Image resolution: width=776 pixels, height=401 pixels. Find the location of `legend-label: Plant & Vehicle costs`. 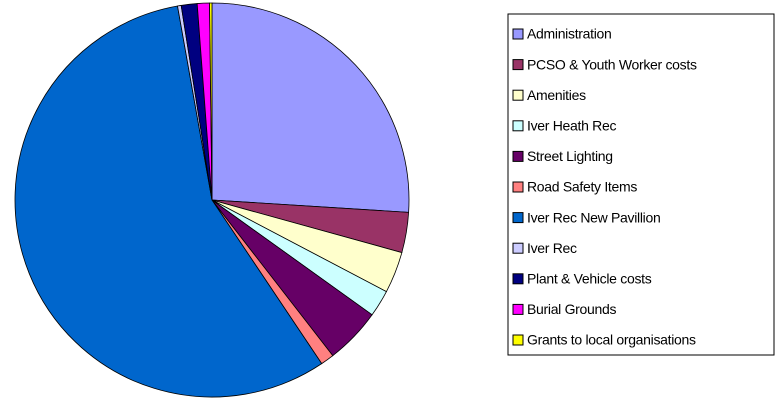

legend-label: Plant & Vehicle costs is located at coordinates (589, 279).